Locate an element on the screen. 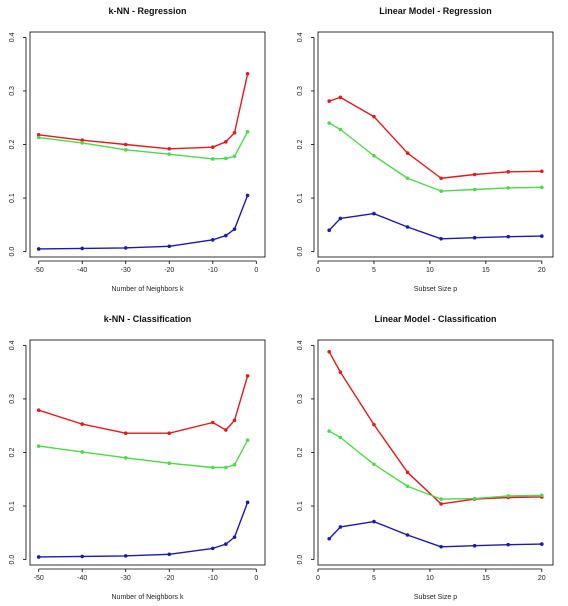 The width and height of the screenshot is (568, 606). x-axis-label: Subset Size p is located at coordinates (435, 597).